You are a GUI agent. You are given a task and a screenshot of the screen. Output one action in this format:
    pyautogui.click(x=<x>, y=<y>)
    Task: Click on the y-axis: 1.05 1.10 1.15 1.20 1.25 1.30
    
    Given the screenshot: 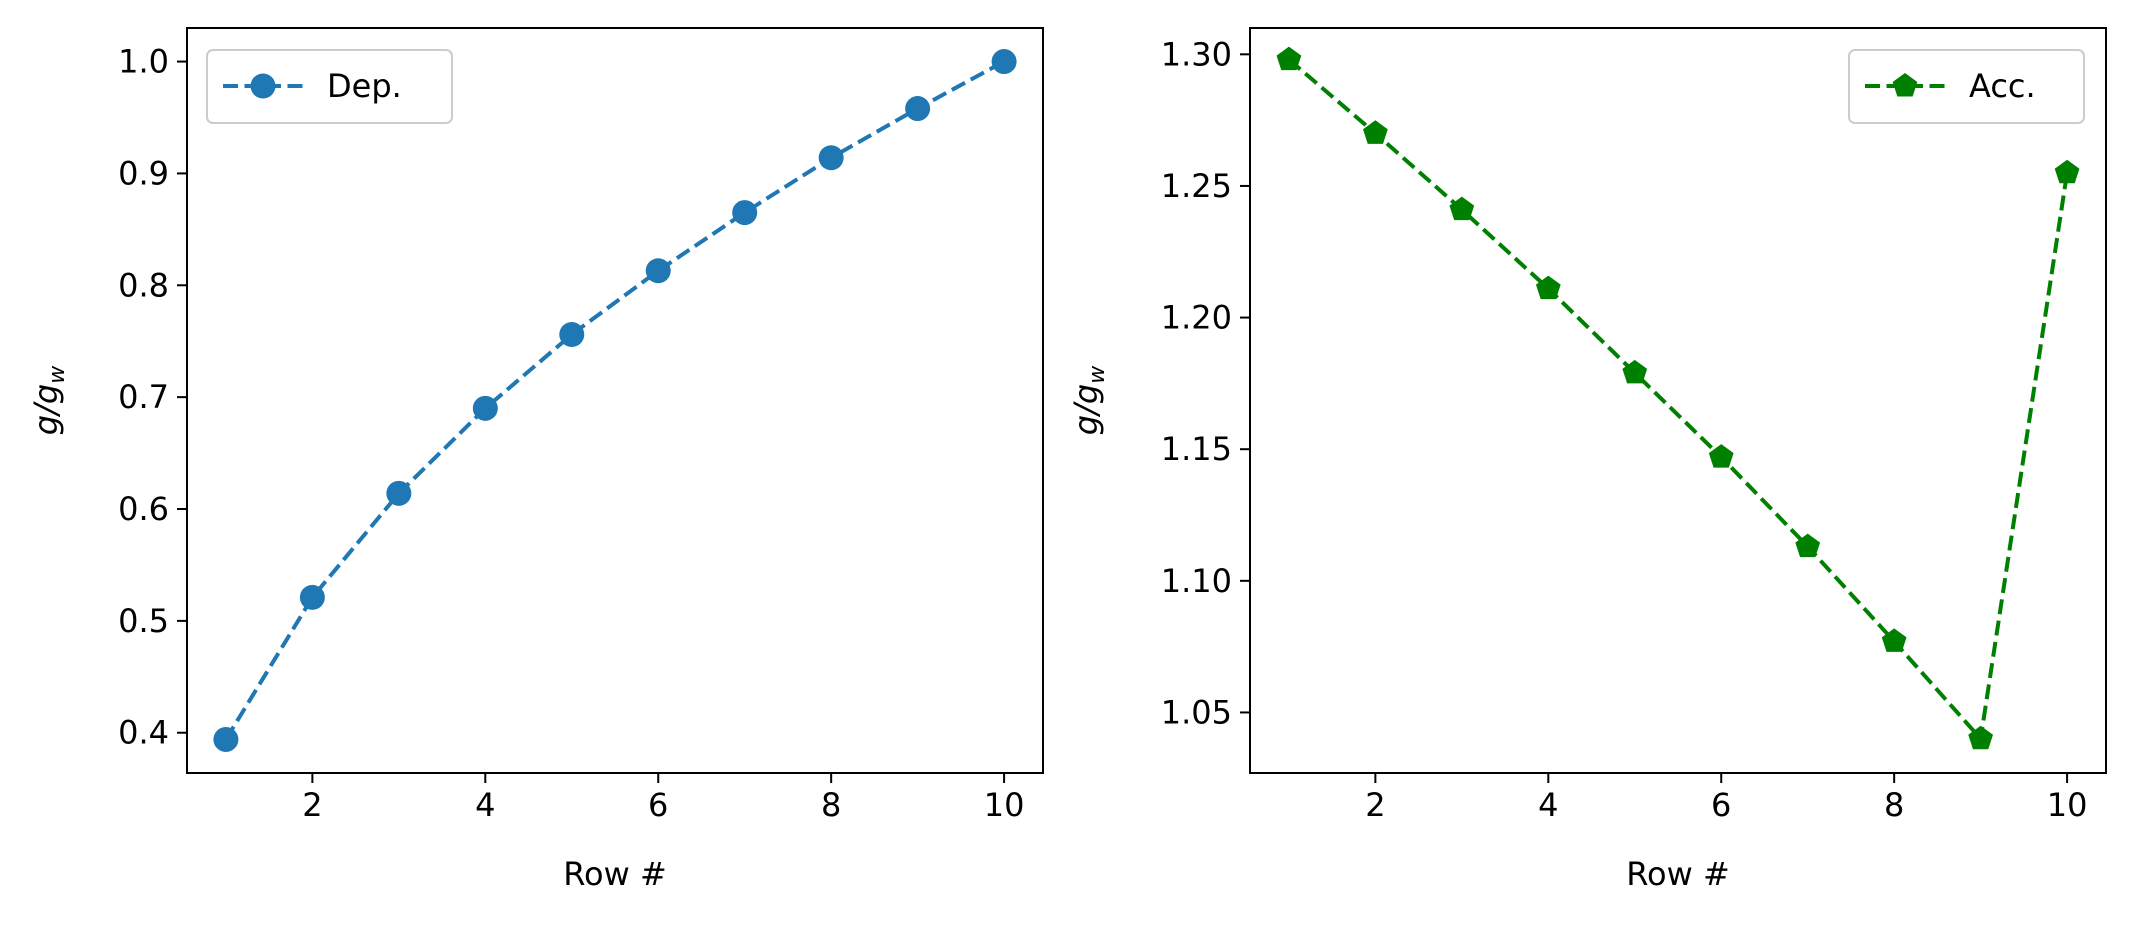 What is the action you would take?
    pyautogui.click(x=1205, y=383)
    